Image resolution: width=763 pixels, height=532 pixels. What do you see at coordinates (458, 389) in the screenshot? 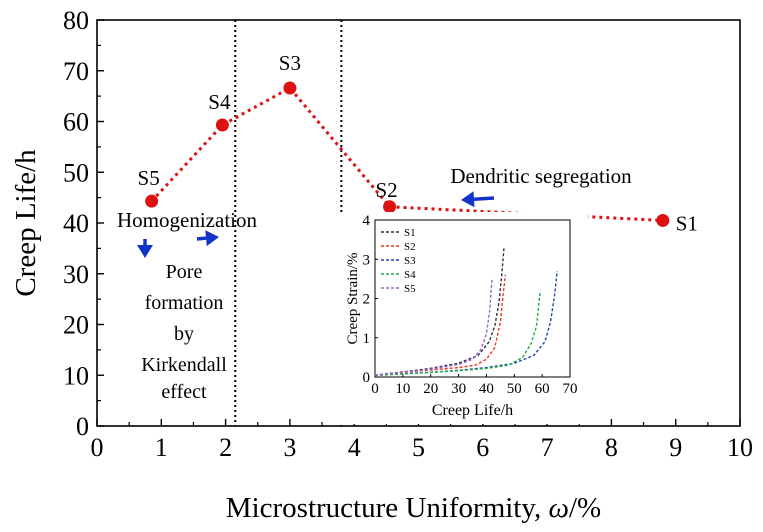
I see `inset-x-tick-label: 30` at bounding box center [458, 389].